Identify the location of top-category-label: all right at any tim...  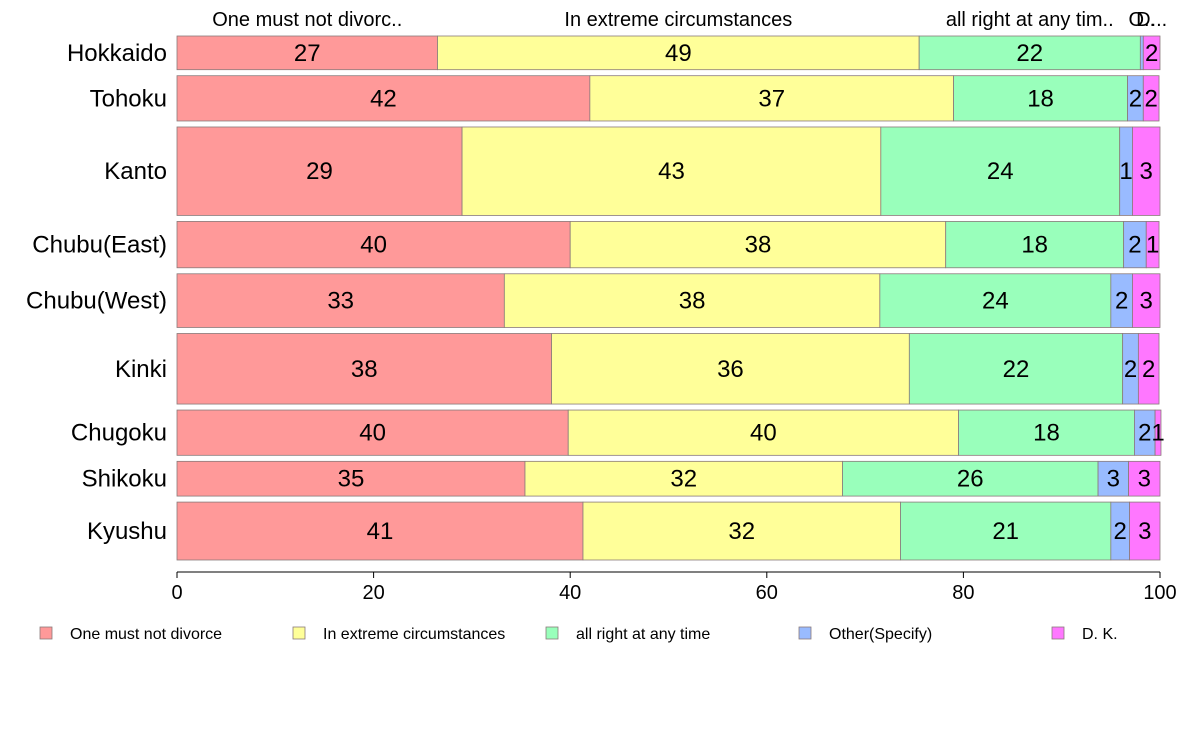
(1030, 20).